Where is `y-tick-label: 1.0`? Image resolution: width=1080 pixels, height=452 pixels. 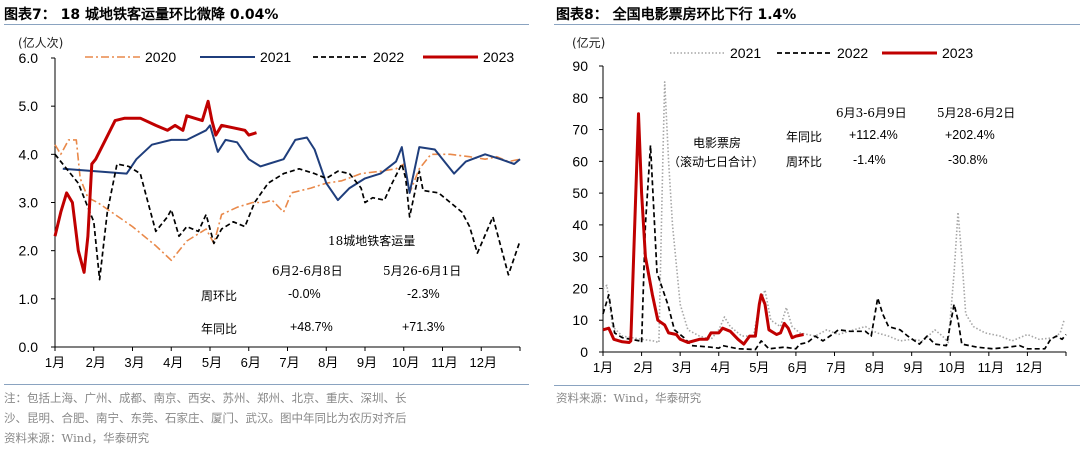
y-tick-label: 1.0 is located at coordinates (29, 299).